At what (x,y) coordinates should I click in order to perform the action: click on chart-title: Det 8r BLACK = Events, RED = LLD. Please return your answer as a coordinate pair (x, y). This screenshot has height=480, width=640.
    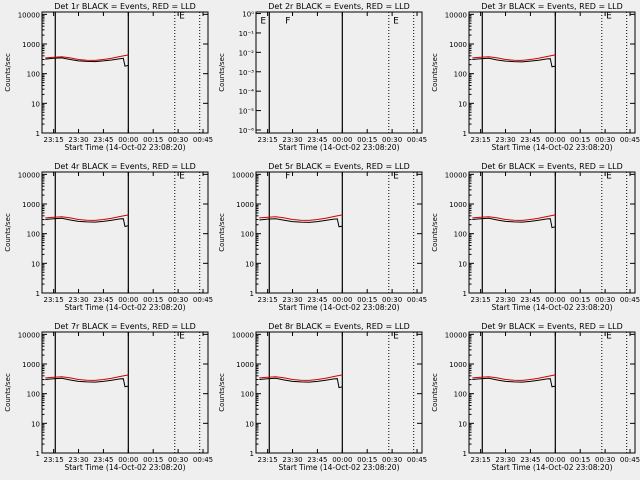
    Looking at the image, I should click on (339, 326).